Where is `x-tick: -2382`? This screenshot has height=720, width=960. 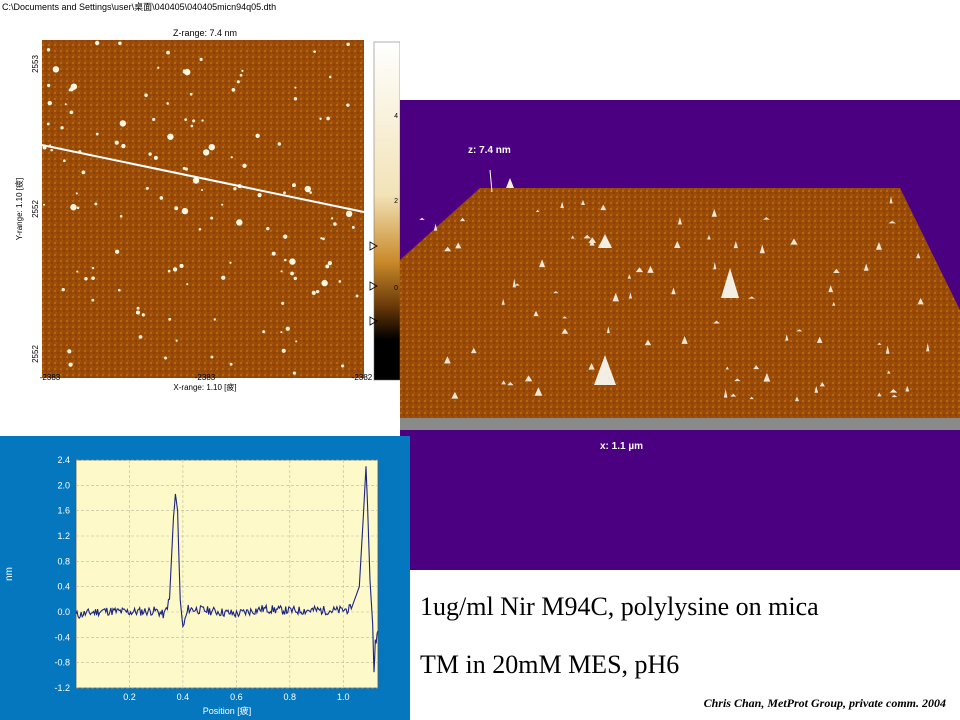 x-tick: -2382 is located at coordinates (362, 377).